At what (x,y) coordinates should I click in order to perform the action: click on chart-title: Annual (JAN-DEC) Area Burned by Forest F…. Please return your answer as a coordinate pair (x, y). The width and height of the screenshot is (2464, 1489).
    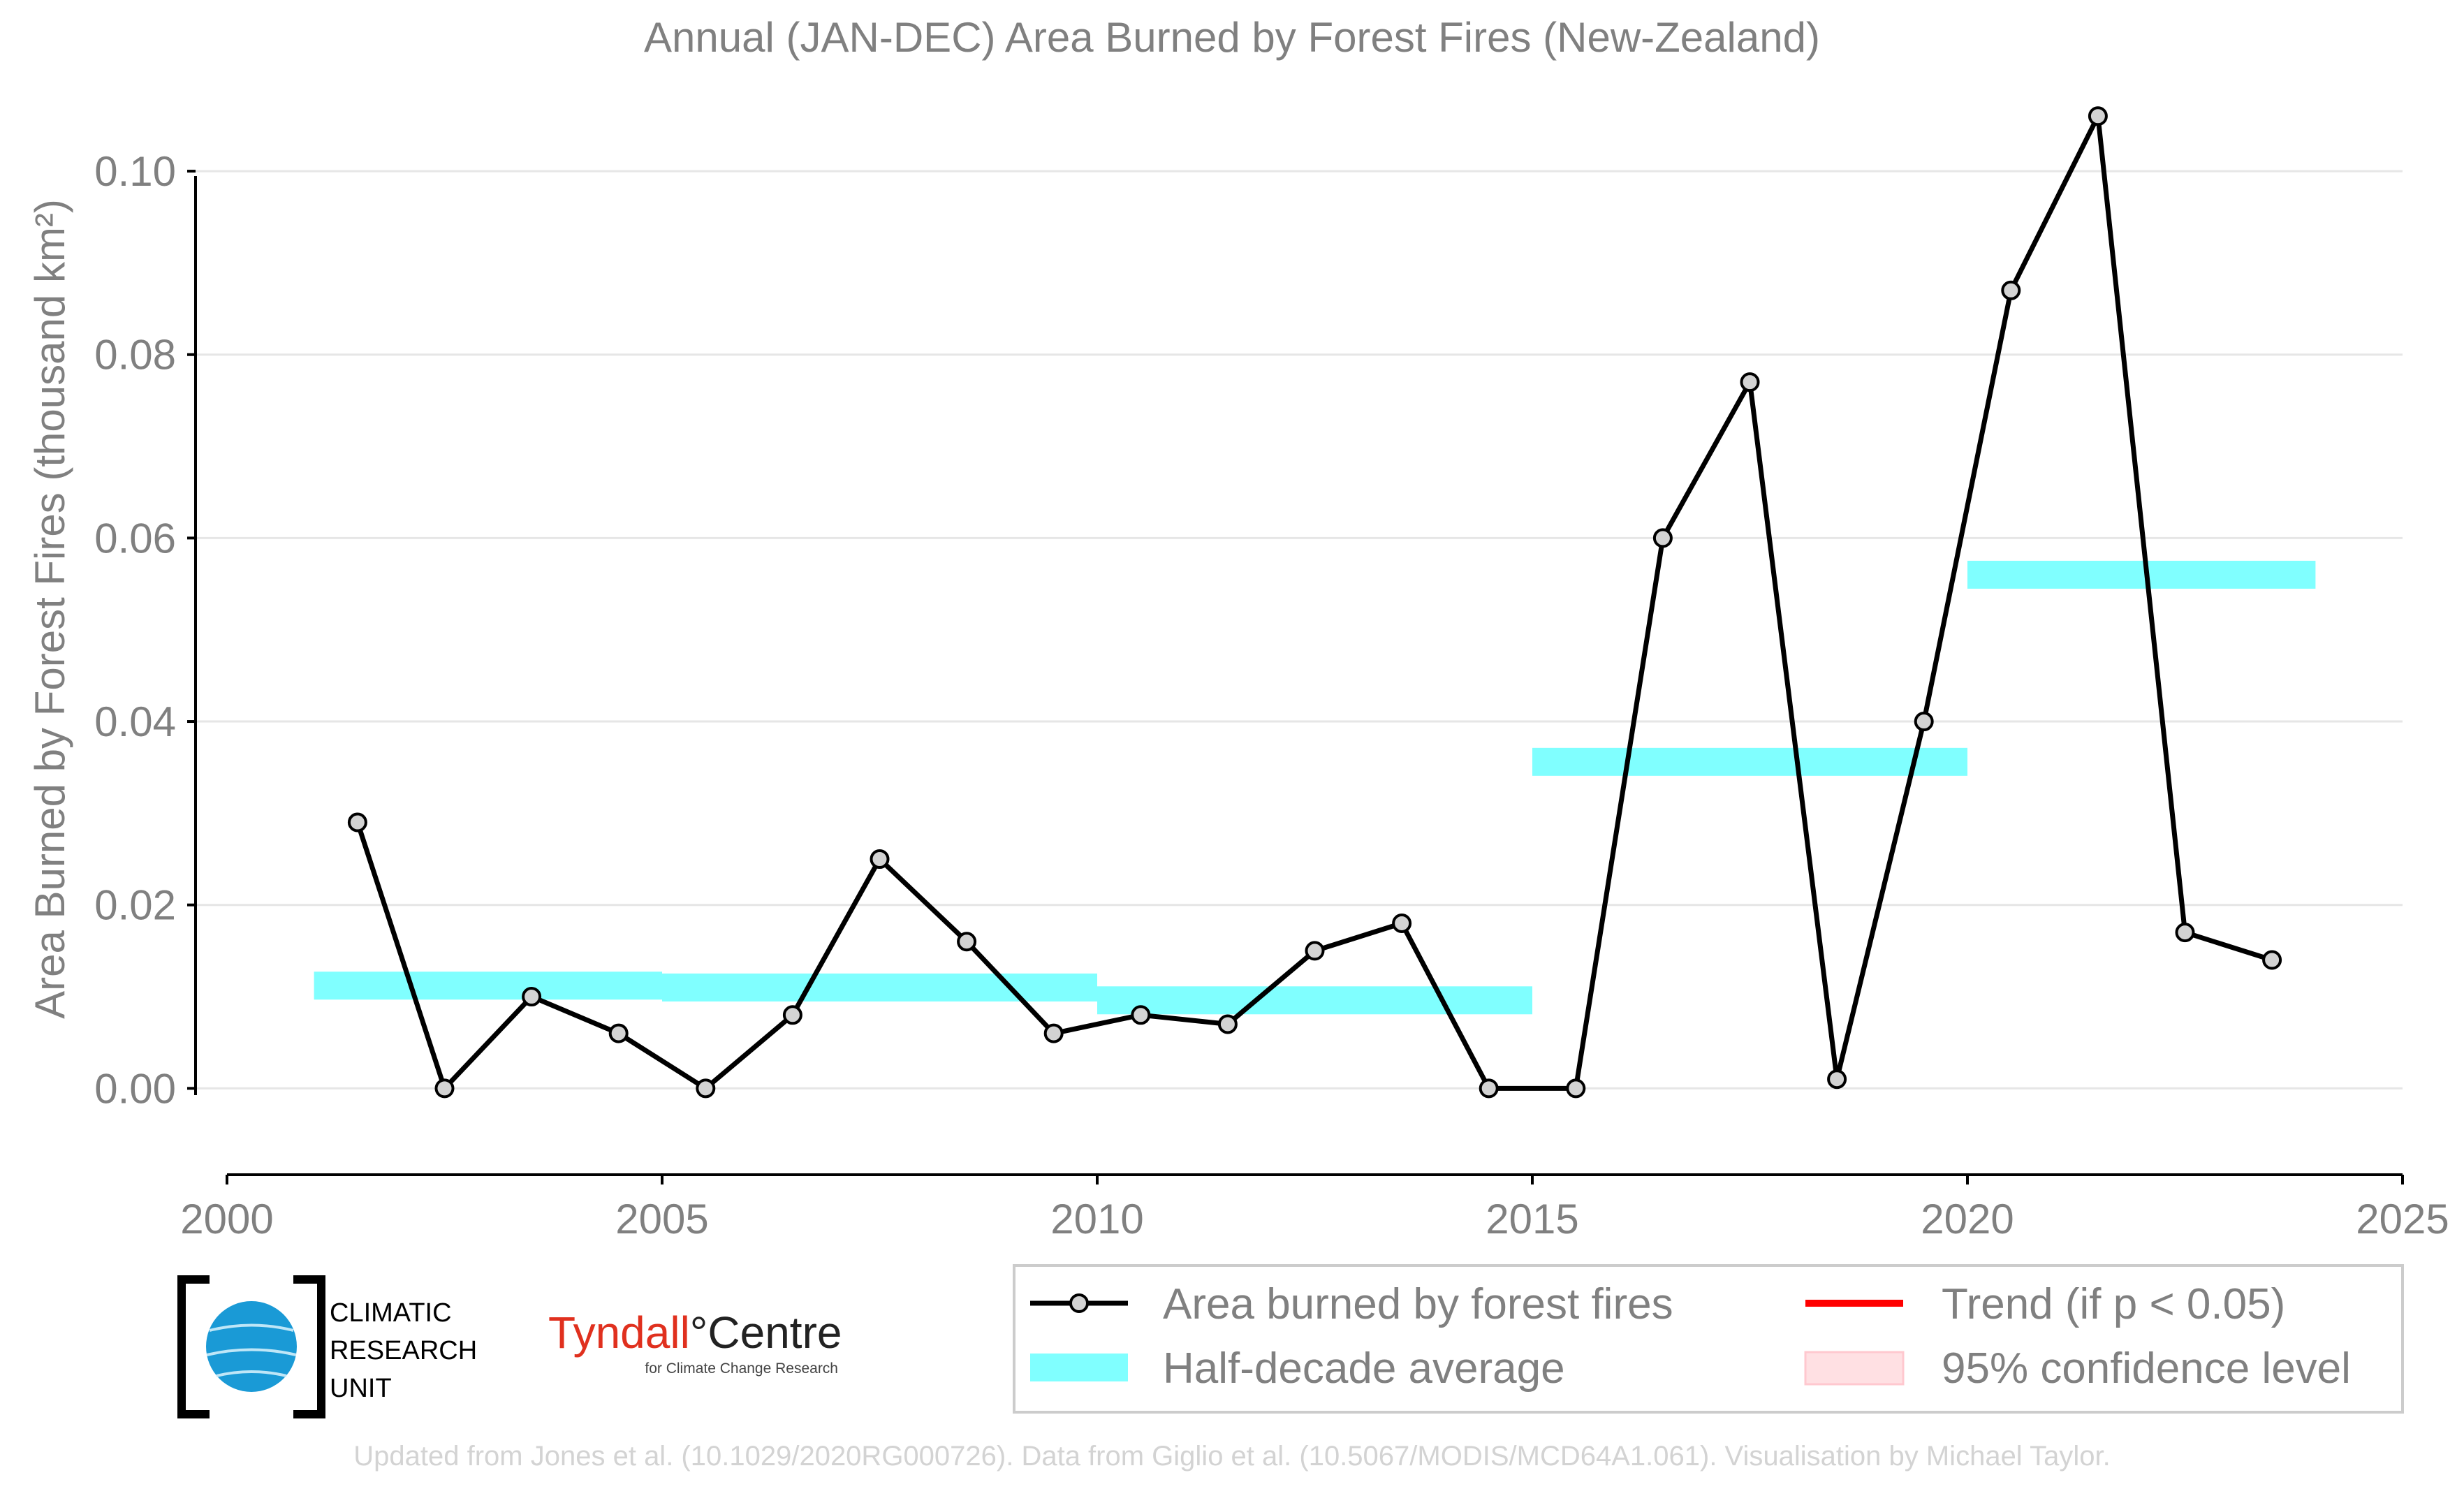
    Looking at the image, I should click on (1232, 37).